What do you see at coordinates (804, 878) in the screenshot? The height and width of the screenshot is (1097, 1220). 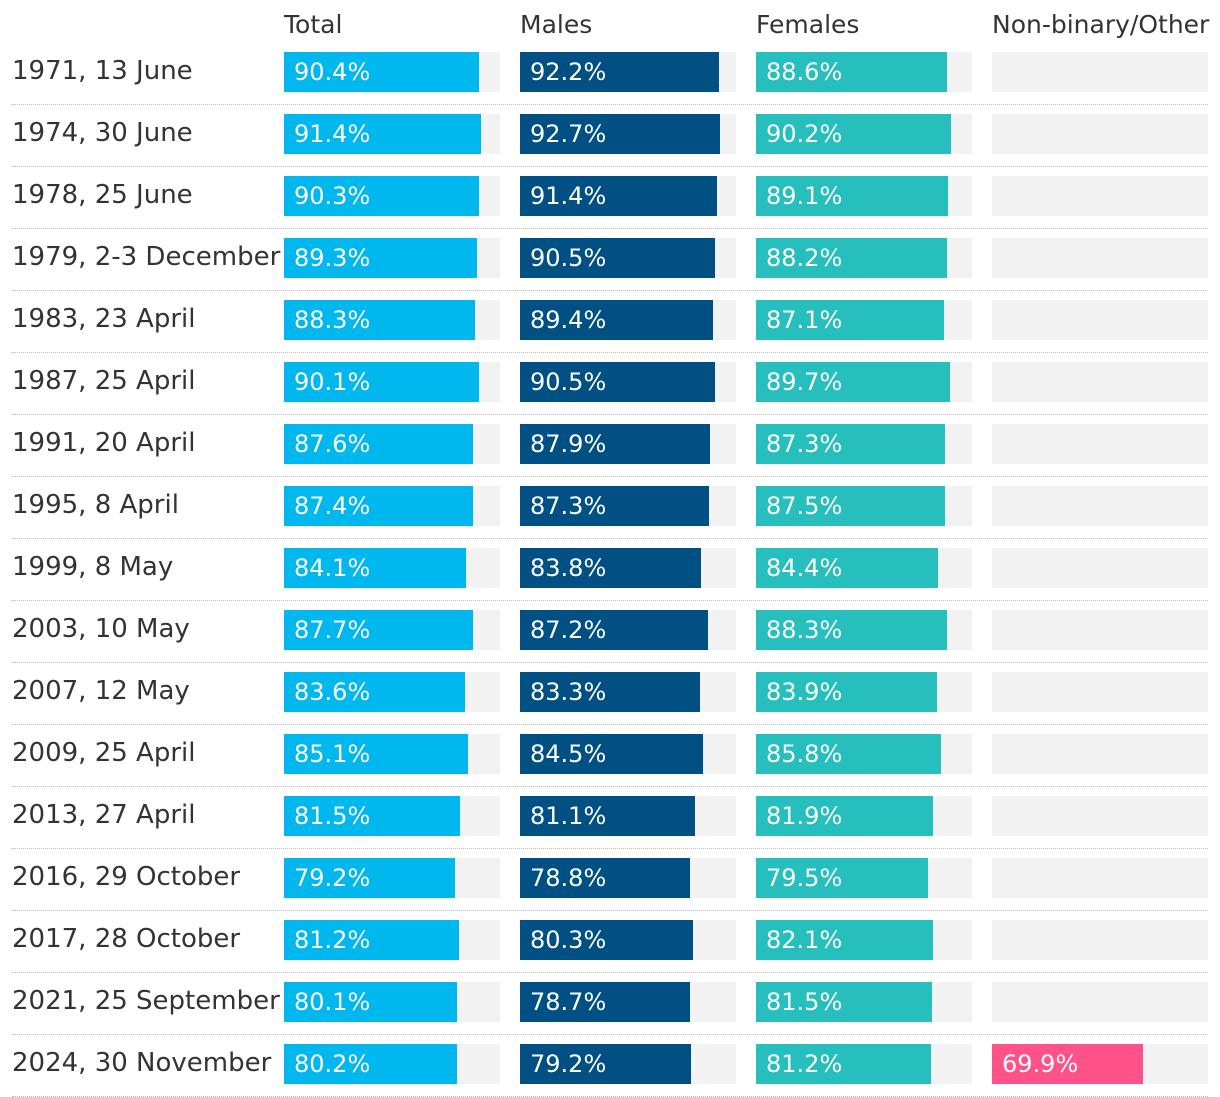 I see `data-label: 79.5%` at bounding box center [804, 878].